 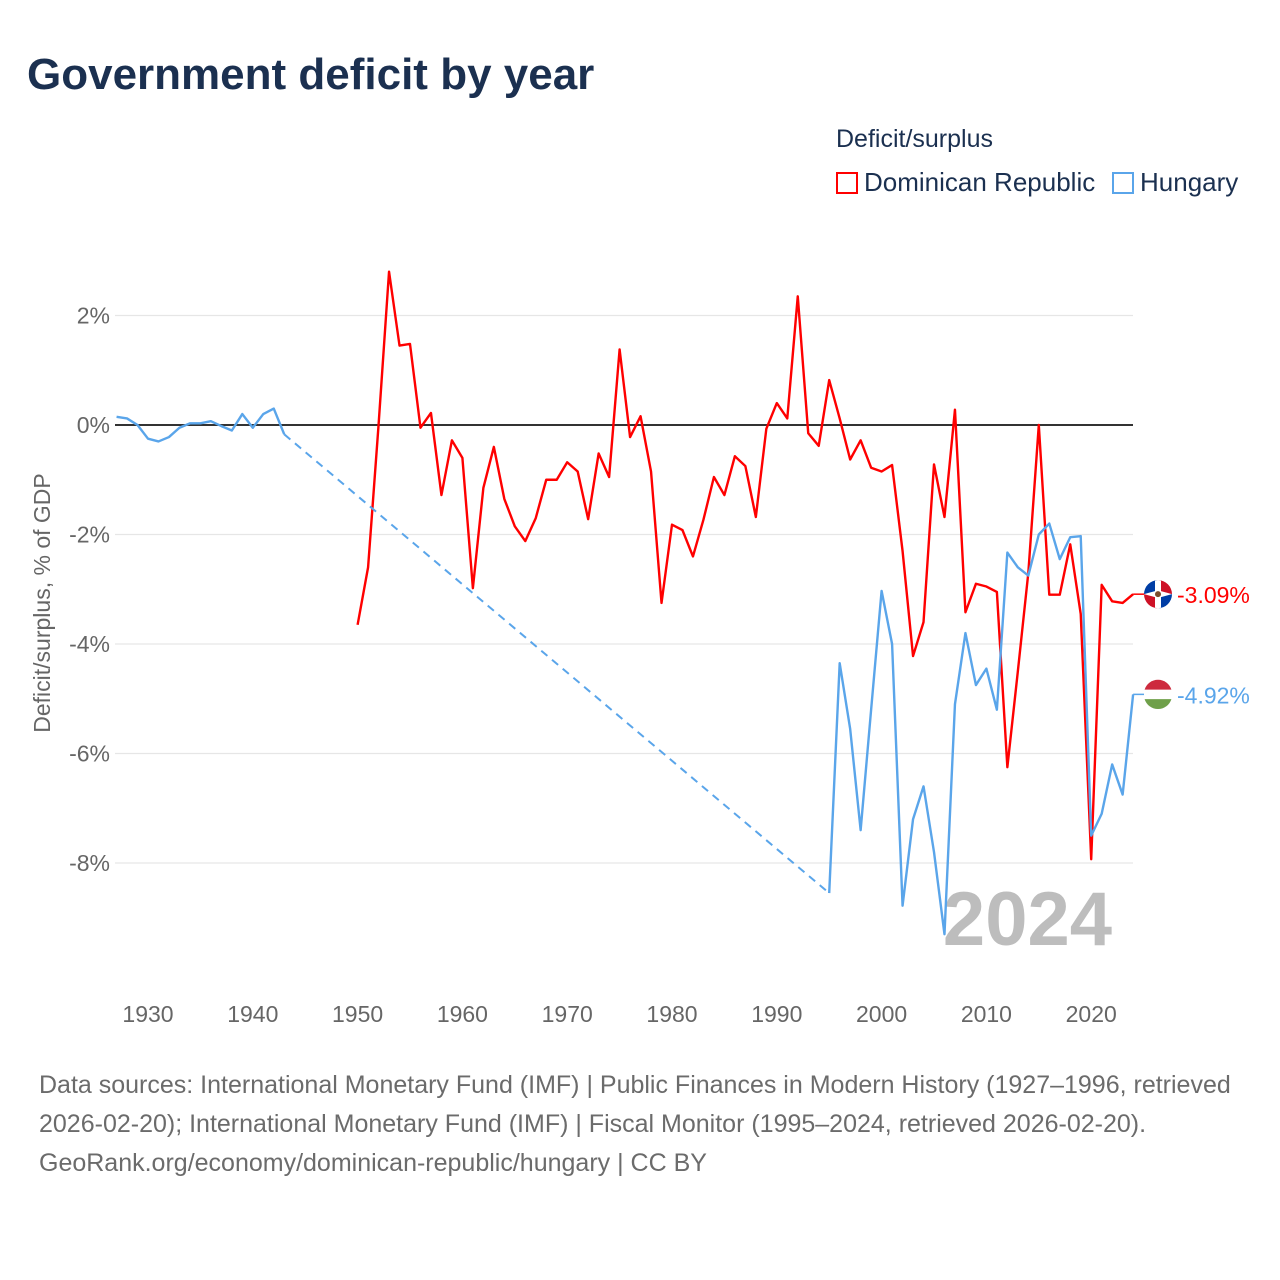 What do you see at coordinates (89, 863) in the screenshot?
I see `y-tick-label: -8%` at bounding box center [89, 863].